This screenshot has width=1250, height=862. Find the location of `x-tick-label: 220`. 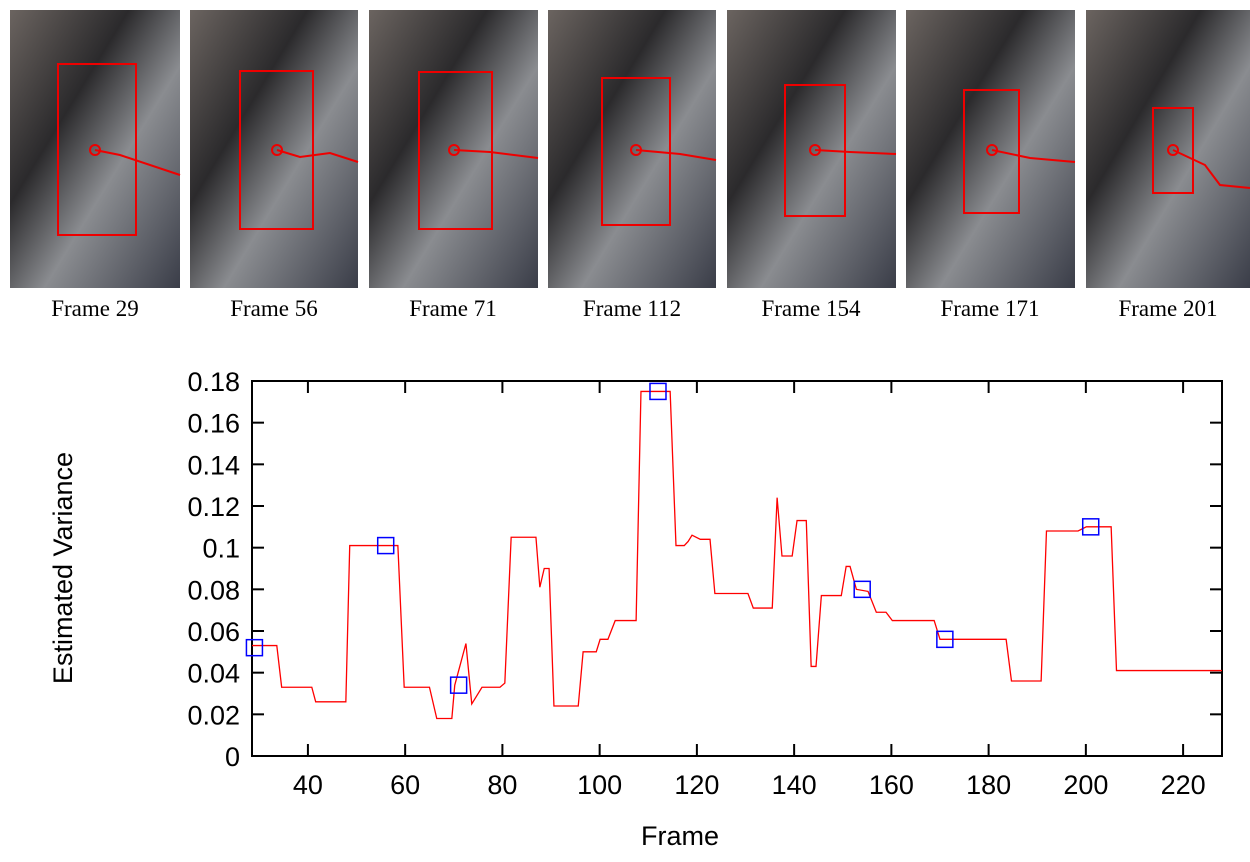

x-tick-label: 220 is located at coordinates (1183, 785).